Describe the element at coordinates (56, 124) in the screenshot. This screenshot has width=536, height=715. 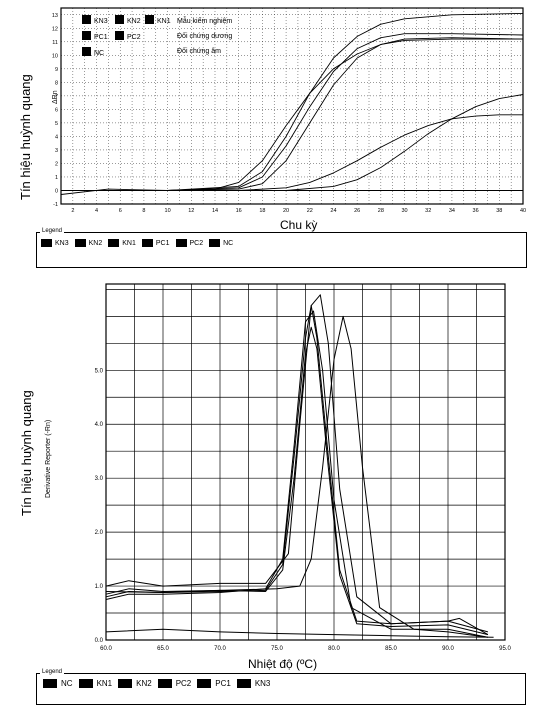
I see `y-tick-label: 5` at that location.